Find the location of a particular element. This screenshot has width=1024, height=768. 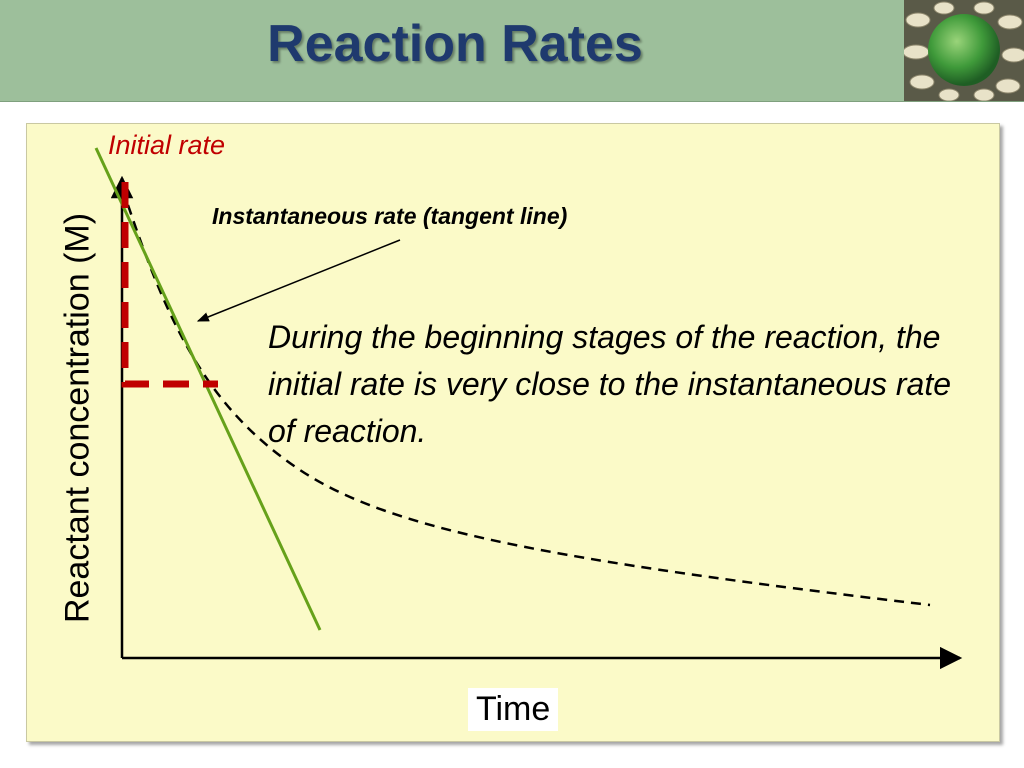

pointer-arrow is located at coordinates (298, 280).